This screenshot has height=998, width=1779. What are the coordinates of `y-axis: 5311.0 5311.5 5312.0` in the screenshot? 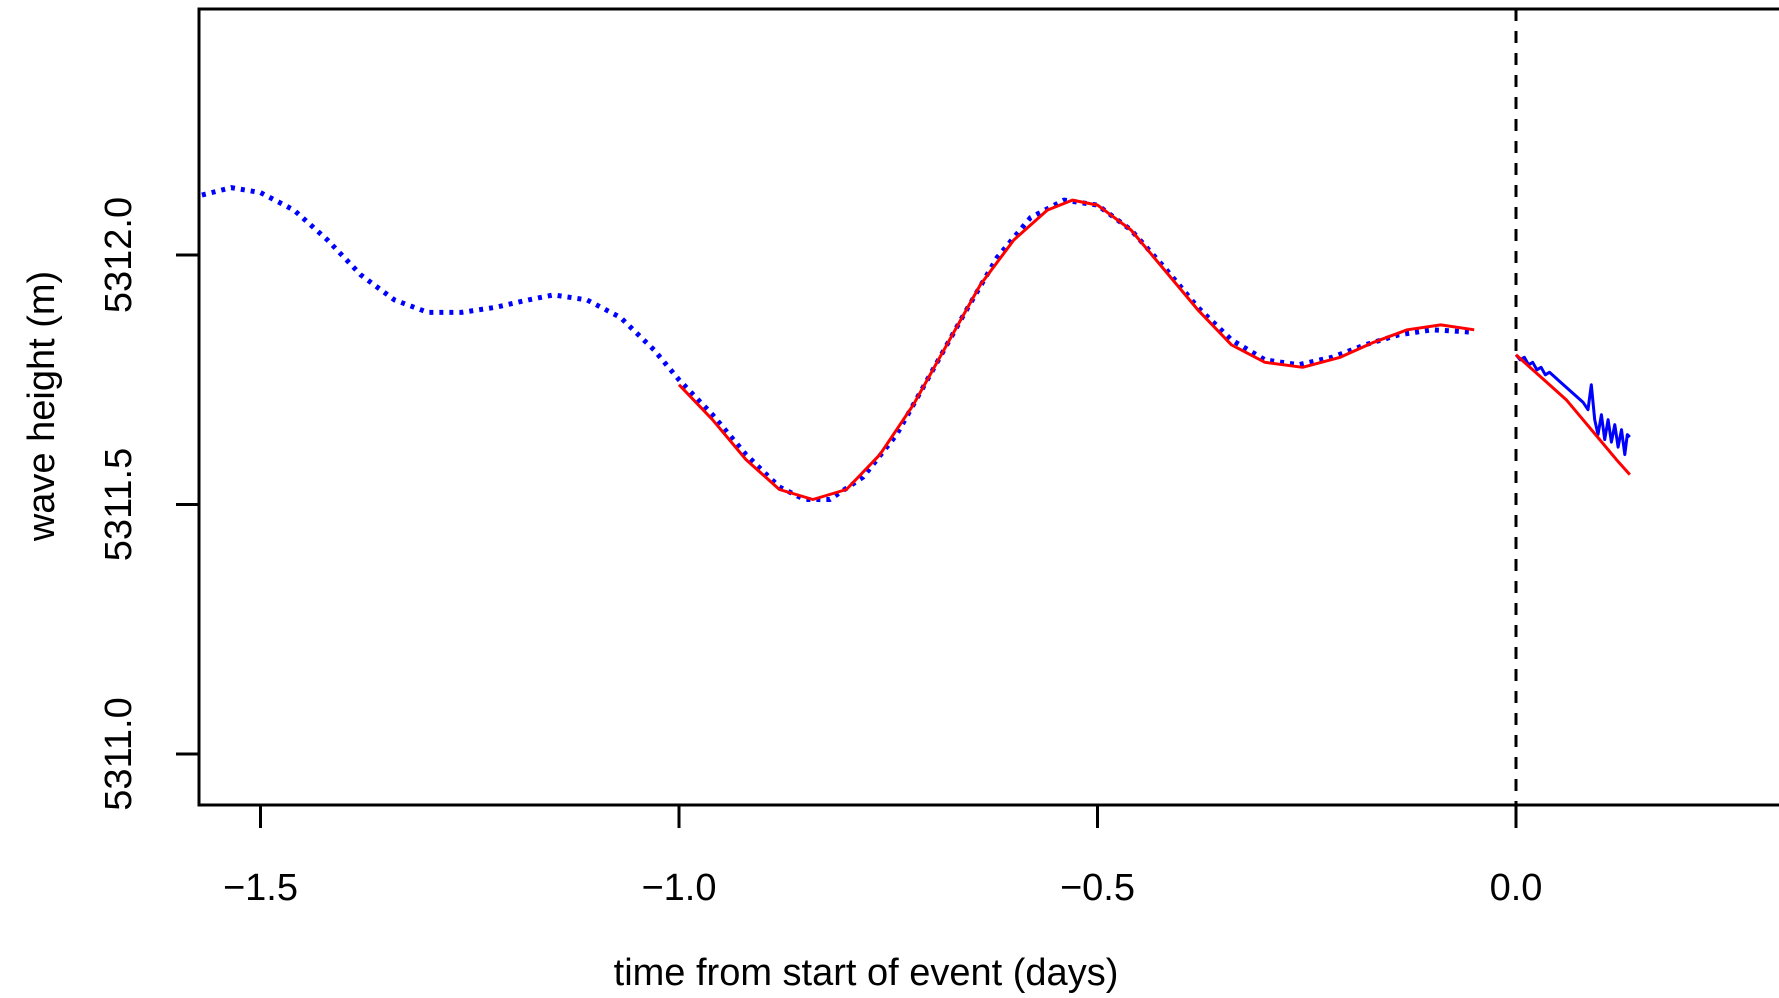 It's located at (148, 504).